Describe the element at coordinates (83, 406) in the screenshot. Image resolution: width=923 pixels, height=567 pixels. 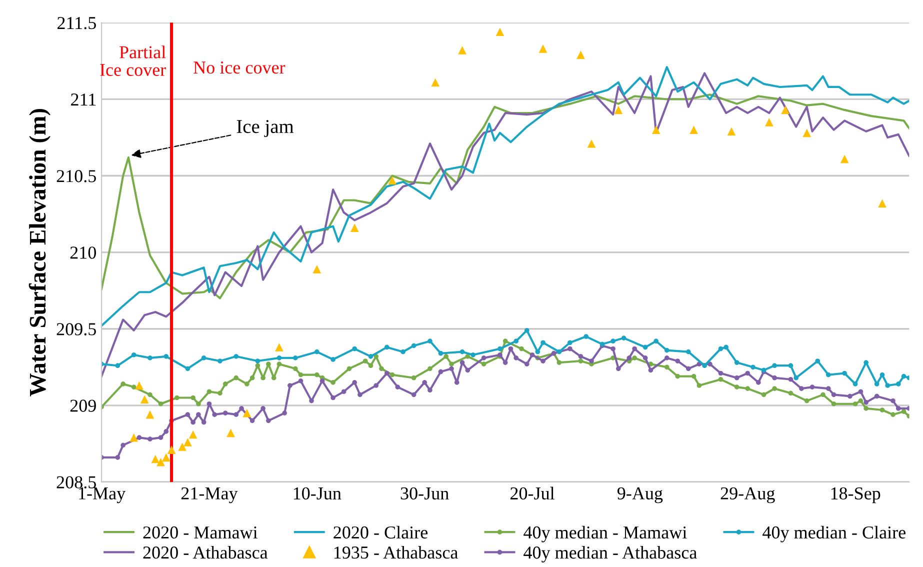
I see `y-tick-label: 209` at that location.